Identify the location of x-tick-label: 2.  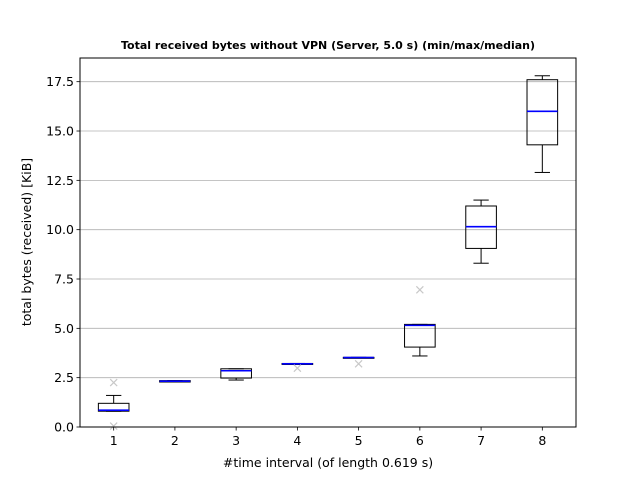
(175, 440).